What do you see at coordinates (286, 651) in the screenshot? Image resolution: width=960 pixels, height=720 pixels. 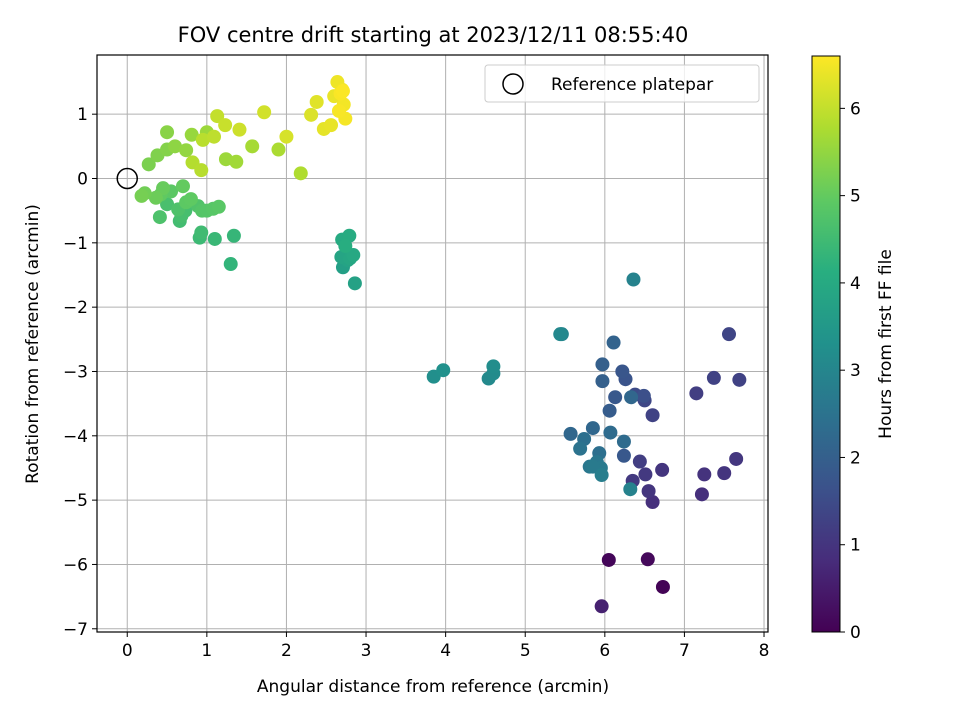 I see `x-tick-label: 2` at bounding box center [286, 651].